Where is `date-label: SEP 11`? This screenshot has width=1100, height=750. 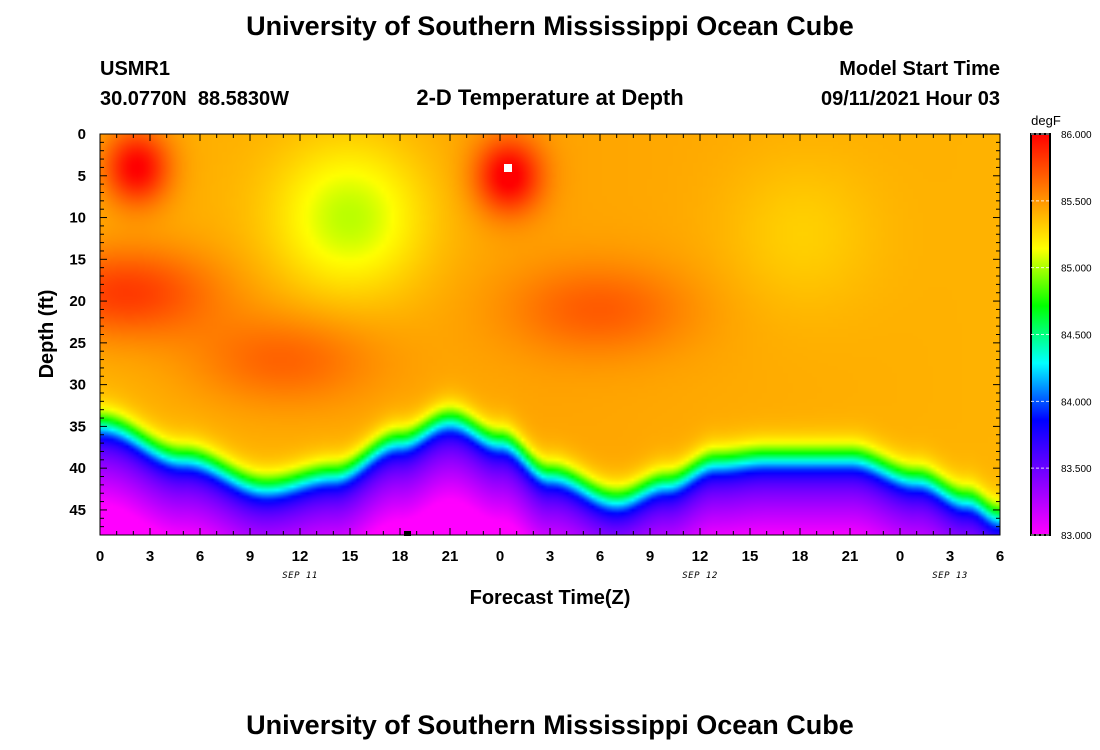
date-label: SEP 11 is located at coordinates (300, 576).